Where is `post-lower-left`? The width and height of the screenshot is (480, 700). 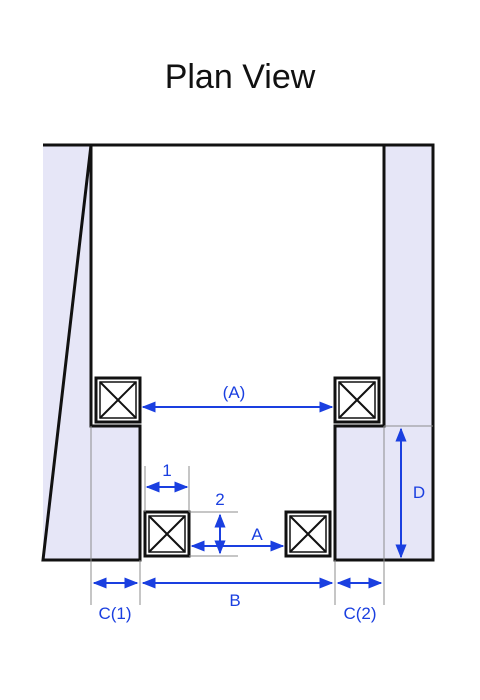 post-lower-left is located at coordinates (167, 534).